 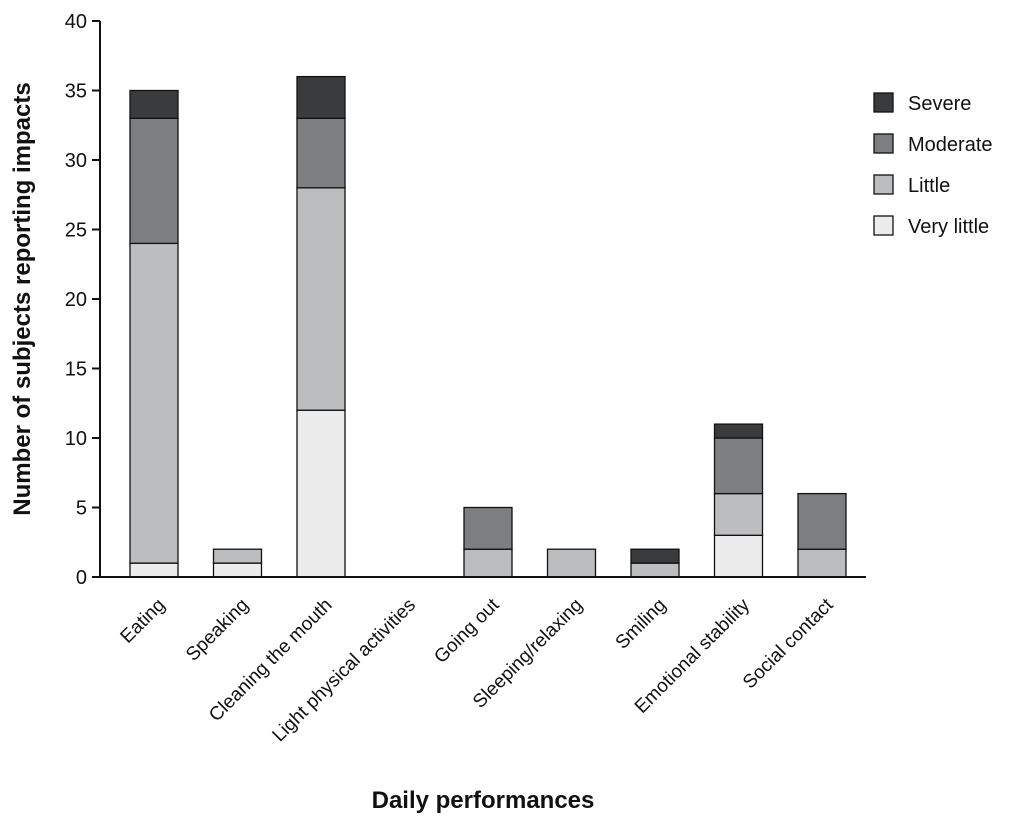 I want to click on x-tick-label: Speaking, so click(x=217, y=630).